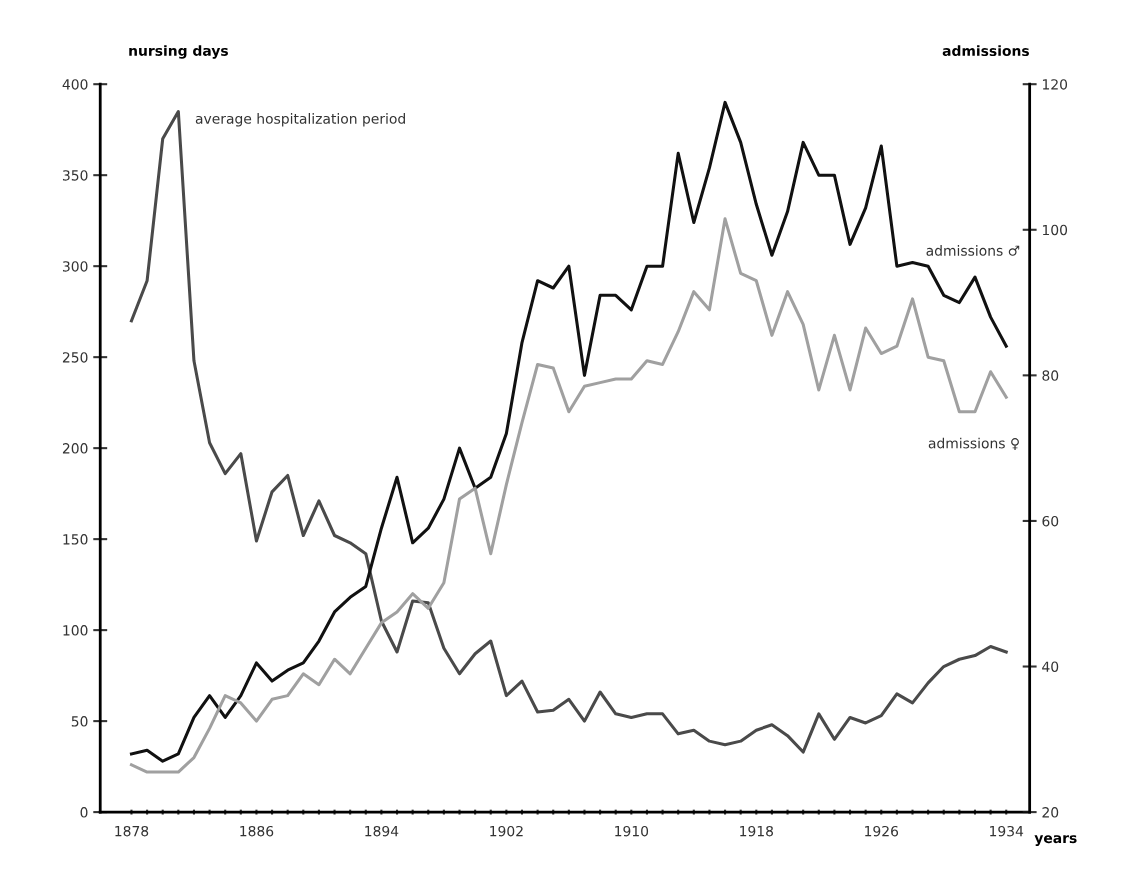  I want to click on x-tick-label: 1894, so click(382, 831).